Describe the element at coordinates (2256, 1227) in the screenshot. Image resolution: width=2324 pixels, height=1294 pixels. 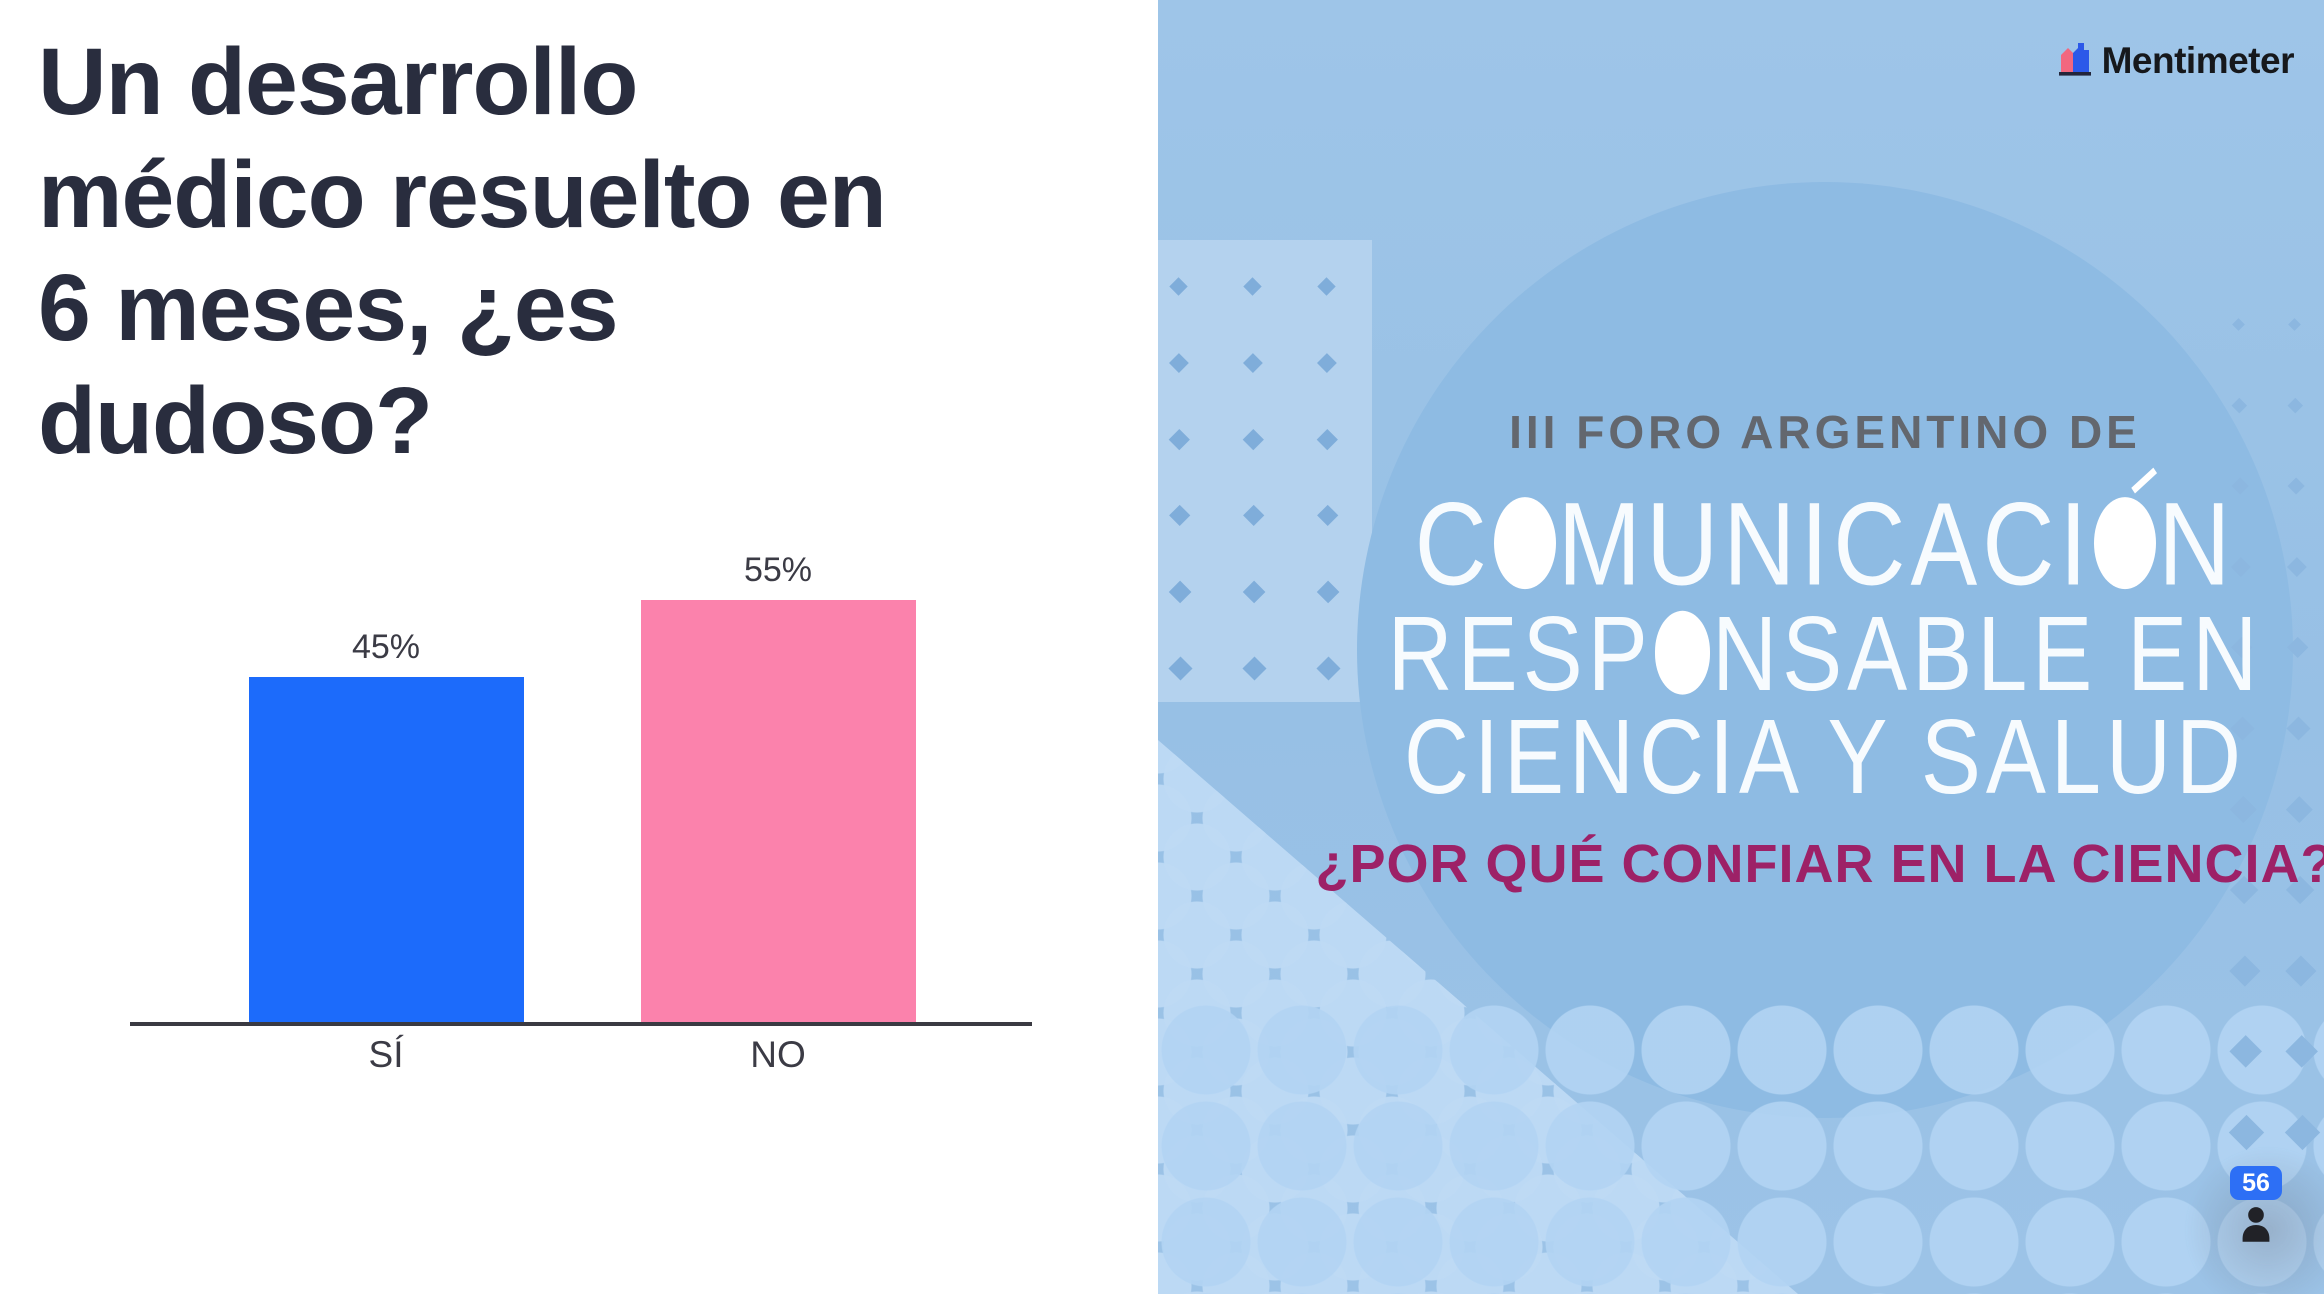
I see `person-icon` at that location.